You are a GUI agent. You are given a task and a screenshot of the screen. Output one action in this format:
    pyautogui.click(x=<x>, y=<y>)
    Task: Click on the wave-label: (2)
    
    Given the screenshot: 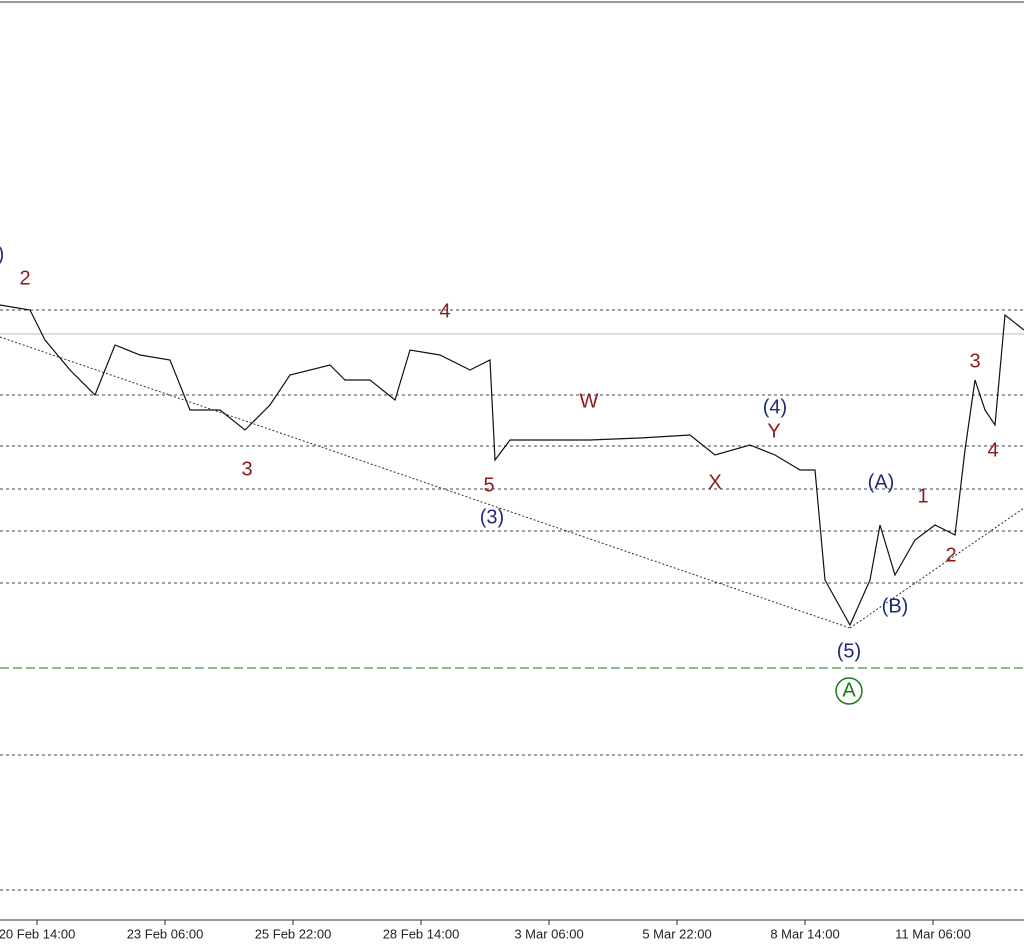 What is the action you would take?
    pyautogui.click(x=2, y=254)
    